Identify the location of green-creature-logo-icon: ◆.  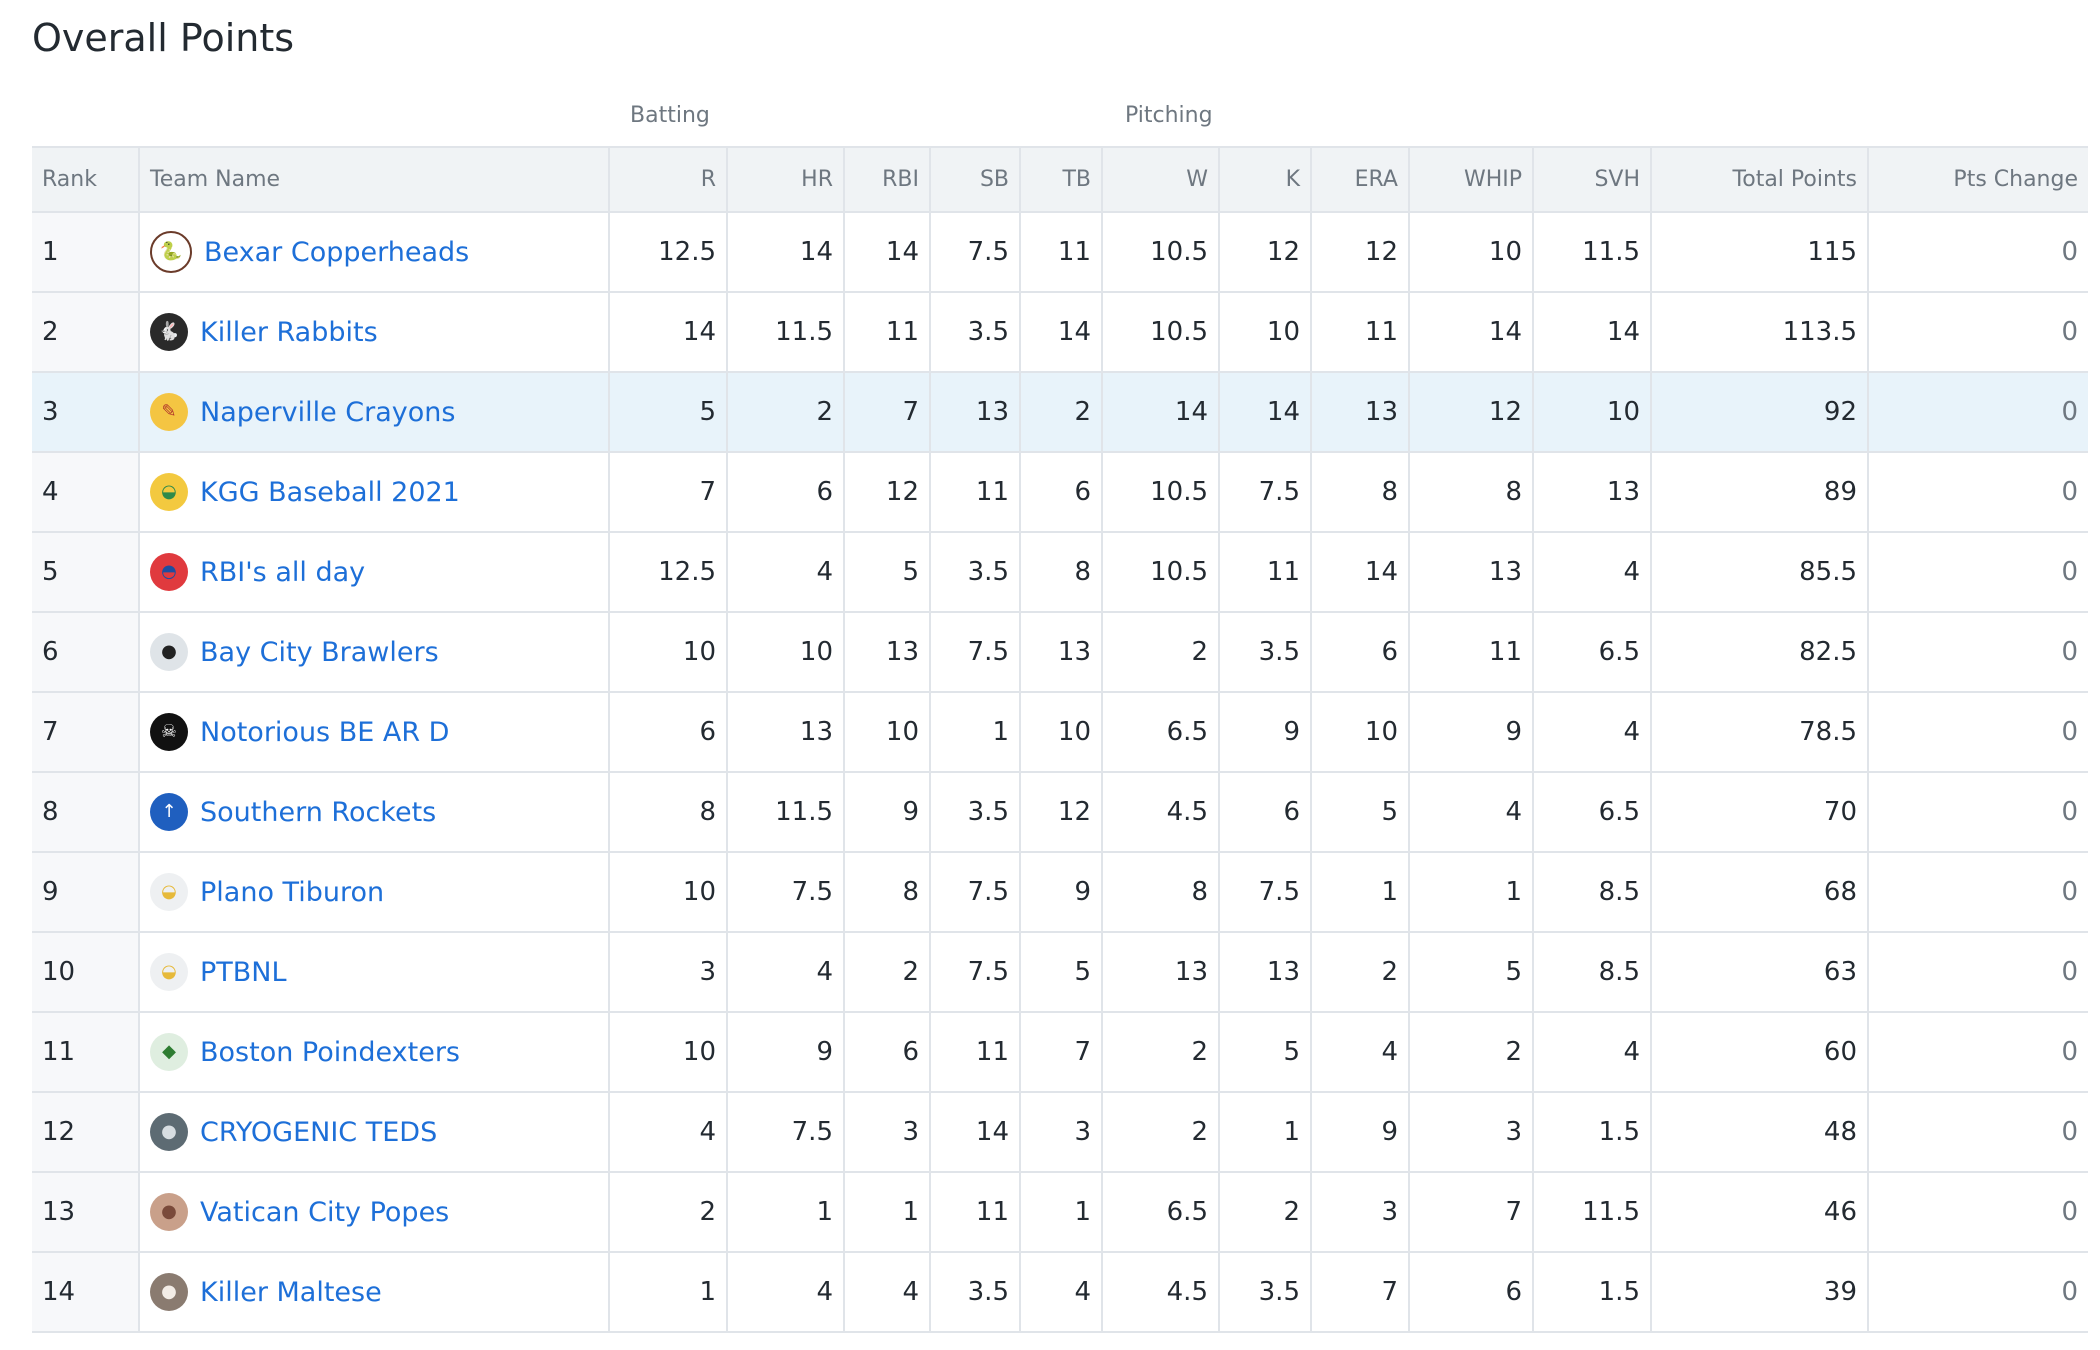
(169, 1052).